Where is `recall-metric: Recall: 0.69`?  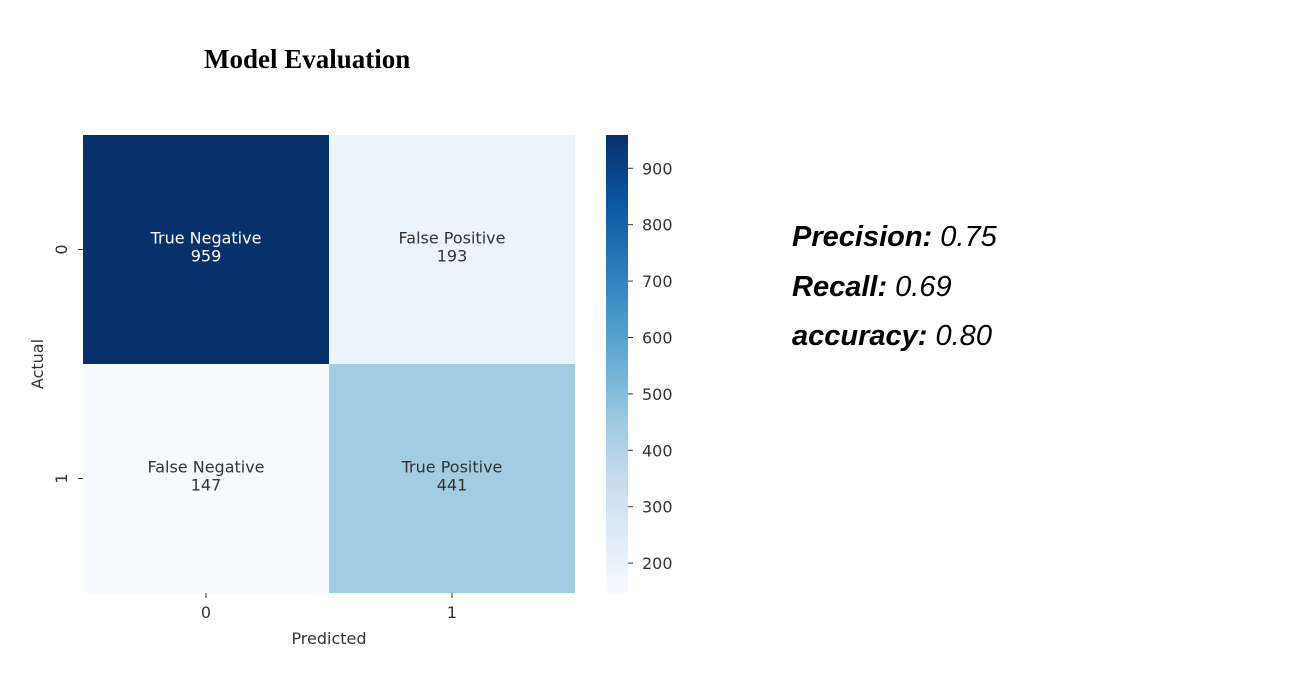
recall-metric: Recall: 0.69 is located at coordinates (894, 293).